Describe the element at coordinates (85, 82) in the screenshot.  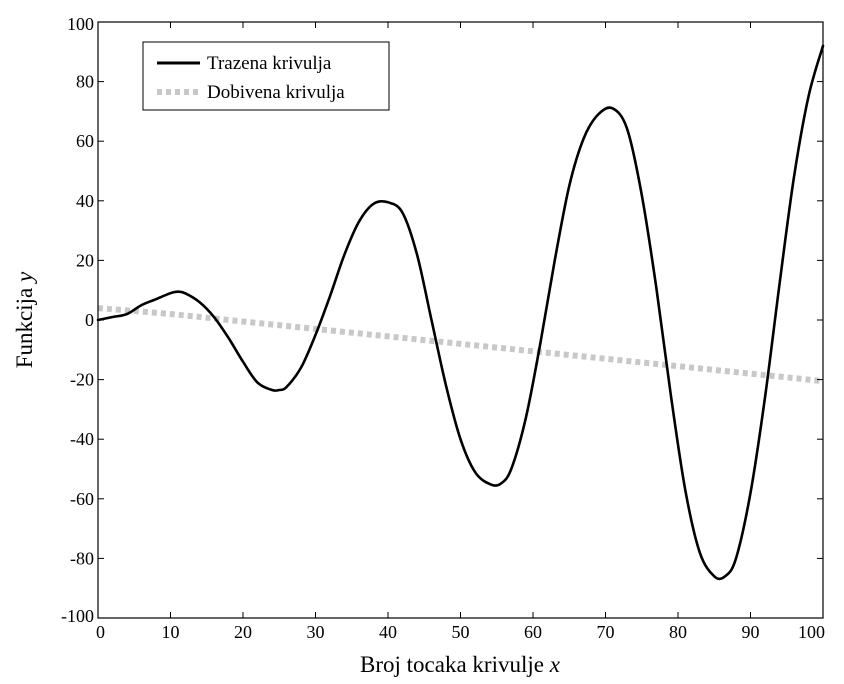
I see `y-tick-label: 80` at that location.